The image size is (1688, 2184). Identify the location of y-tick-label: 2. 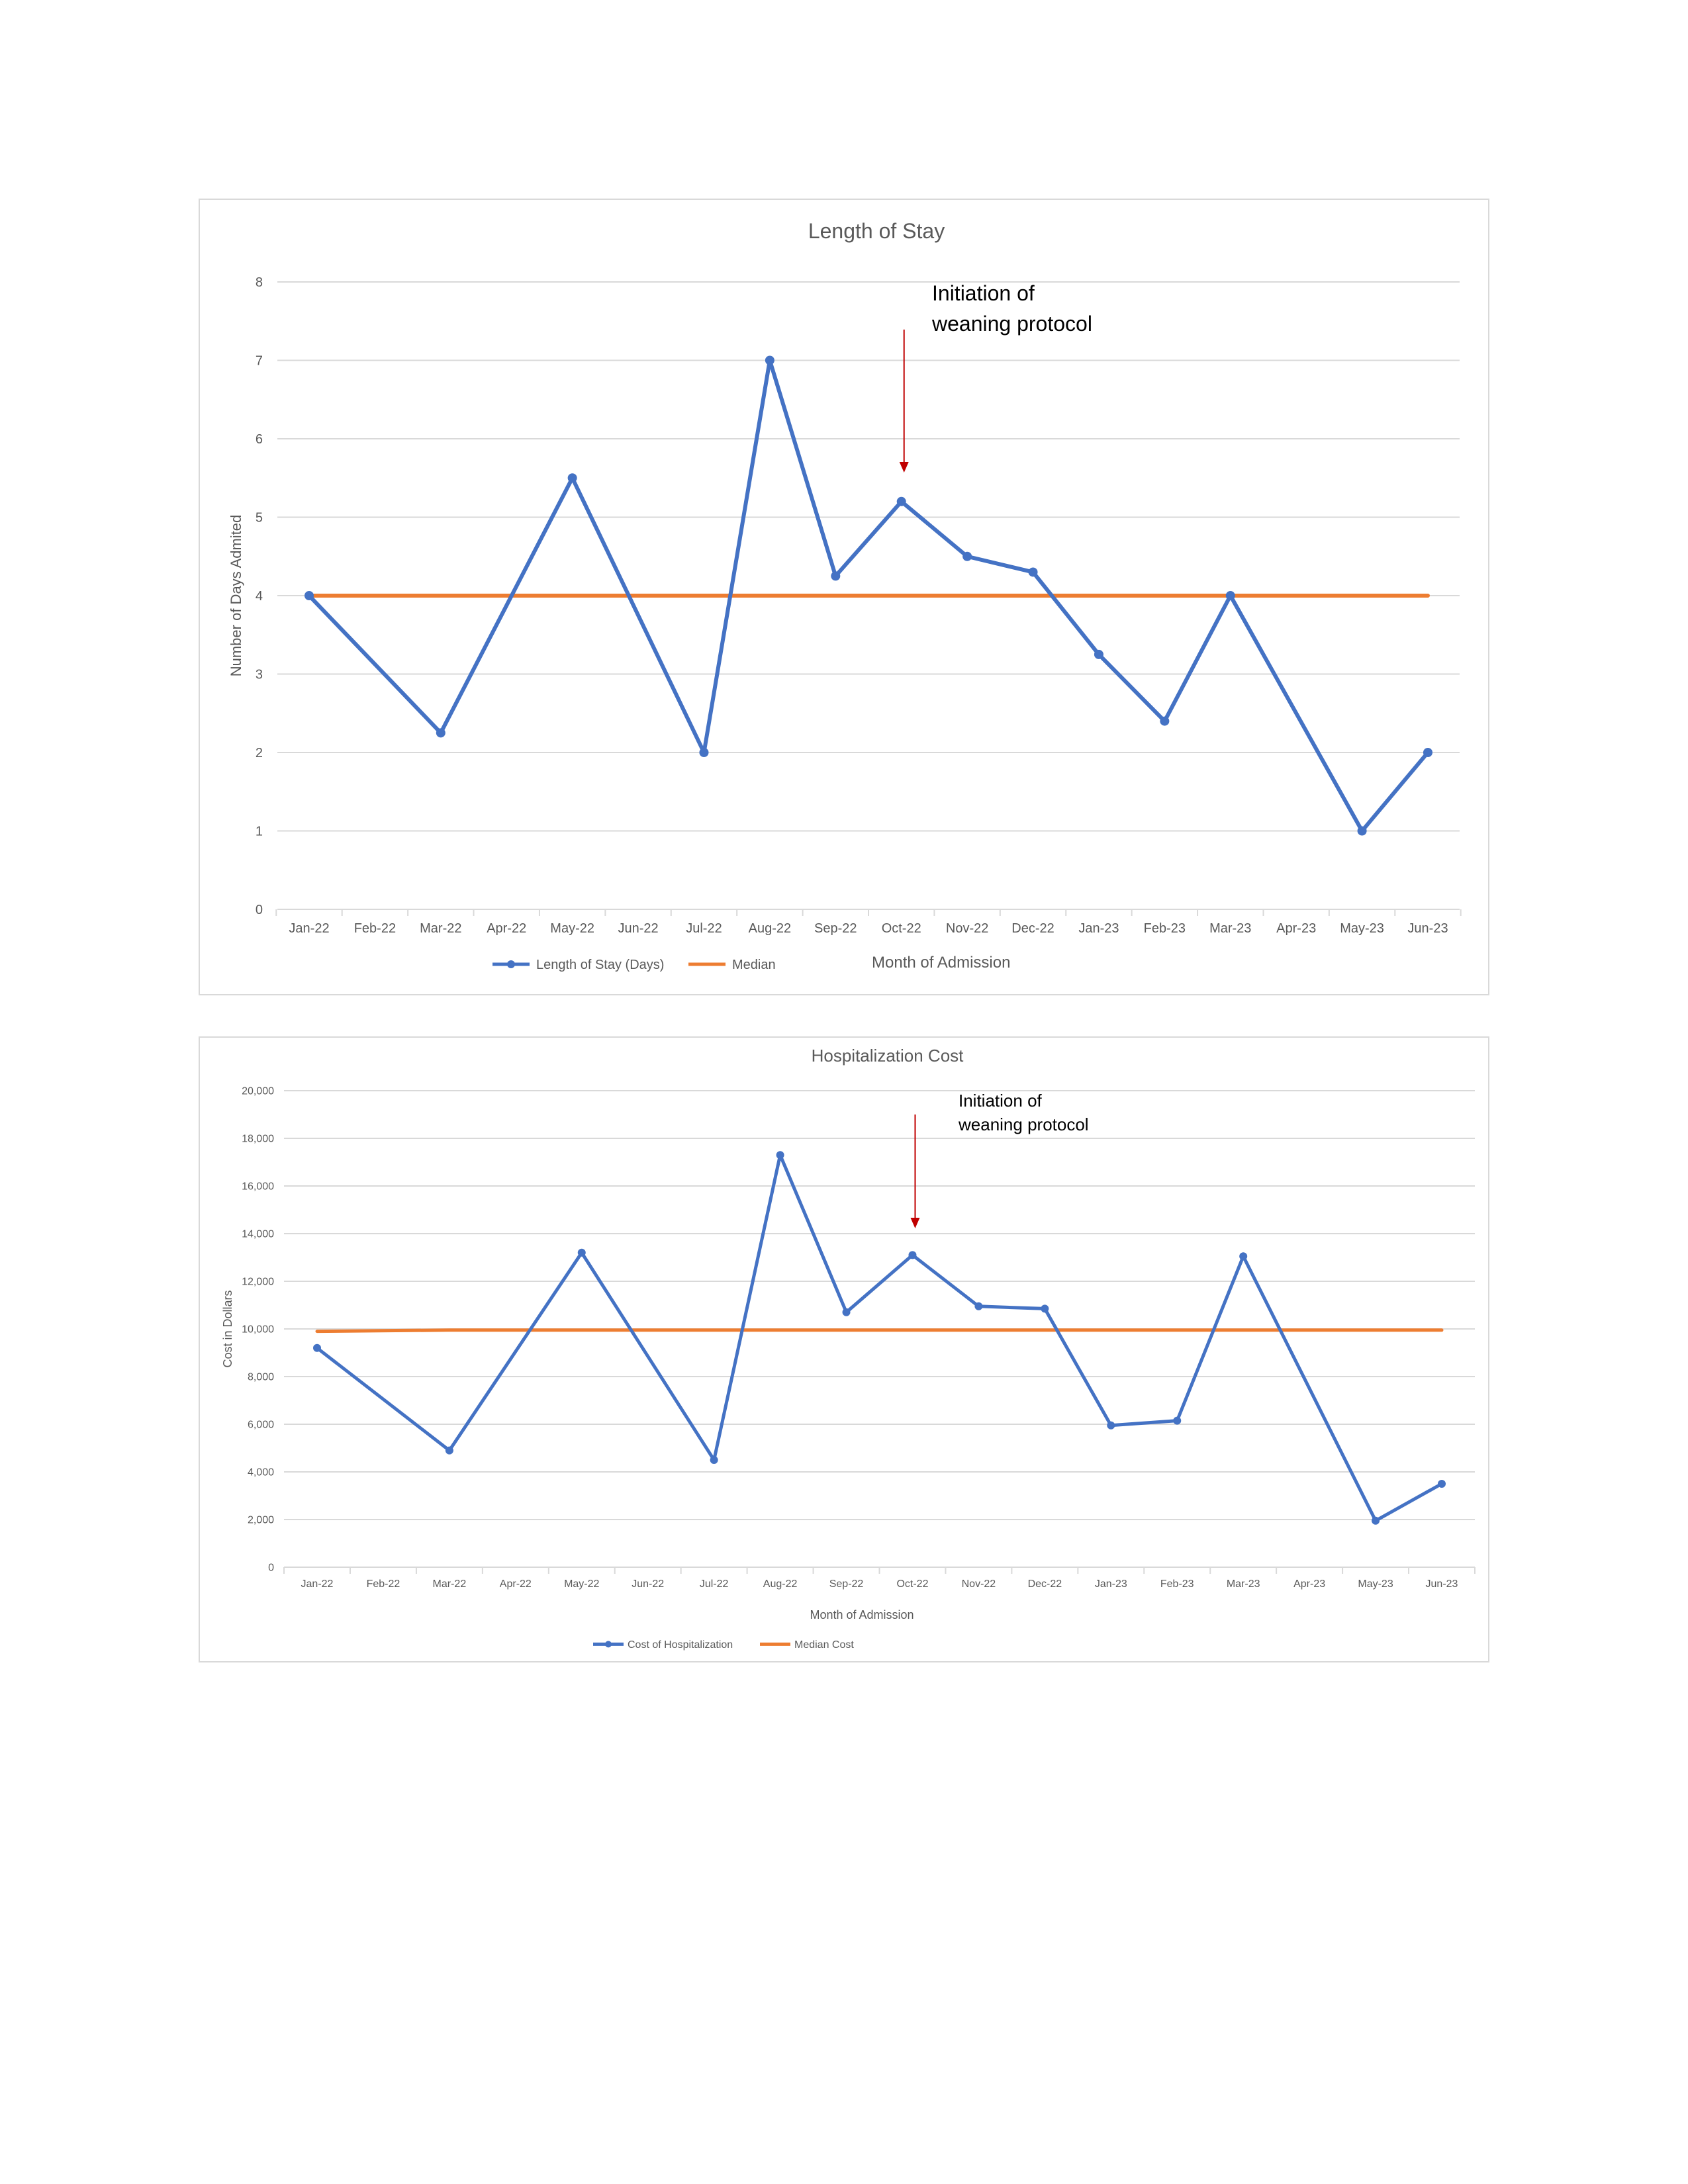
(259, 753).